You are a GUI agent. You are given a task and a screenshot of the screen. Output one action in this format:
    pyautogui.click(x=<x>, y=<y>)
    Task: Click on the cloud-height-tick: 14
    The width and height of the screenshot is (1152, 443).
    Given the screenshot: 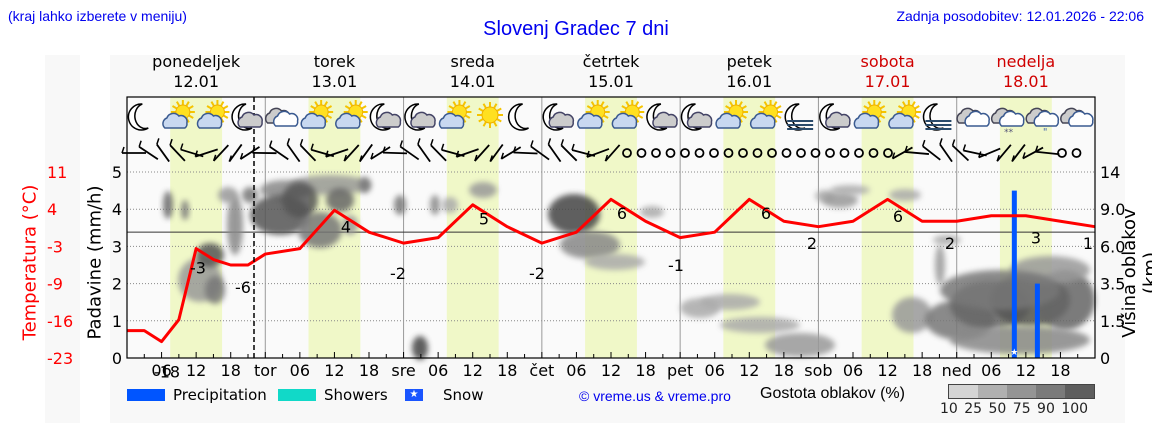 What is the action you would take?
    pyautogui.click(x=1110, y=172)
    